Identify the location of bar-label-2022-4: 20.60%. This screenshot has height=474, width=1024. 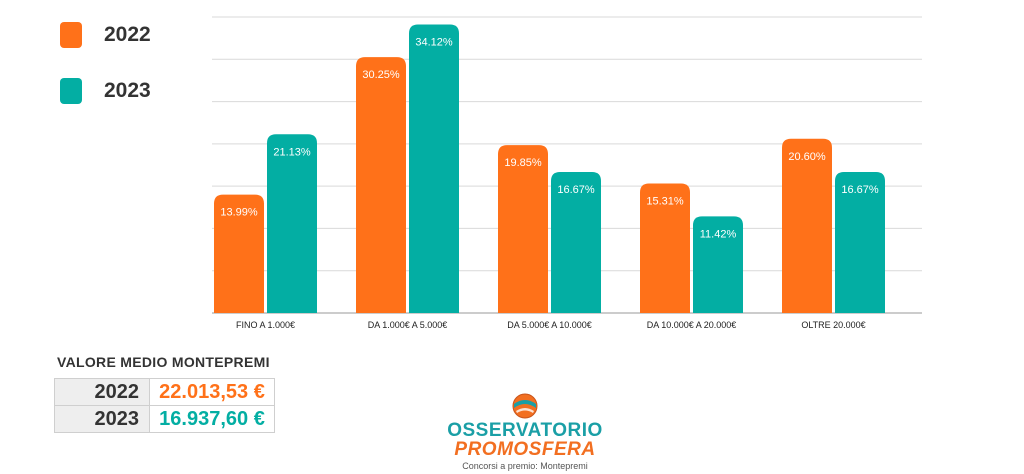
(807, 157).